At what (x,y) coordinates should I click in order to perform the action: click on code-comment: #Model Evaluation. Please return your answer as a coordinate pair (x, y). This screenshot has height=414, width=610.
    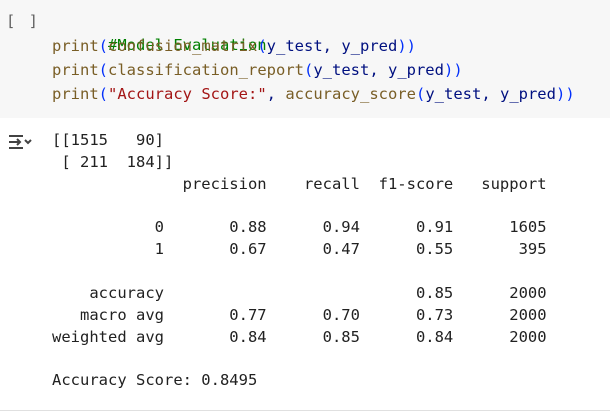
    Looking at the image, I should click on (187, 45).